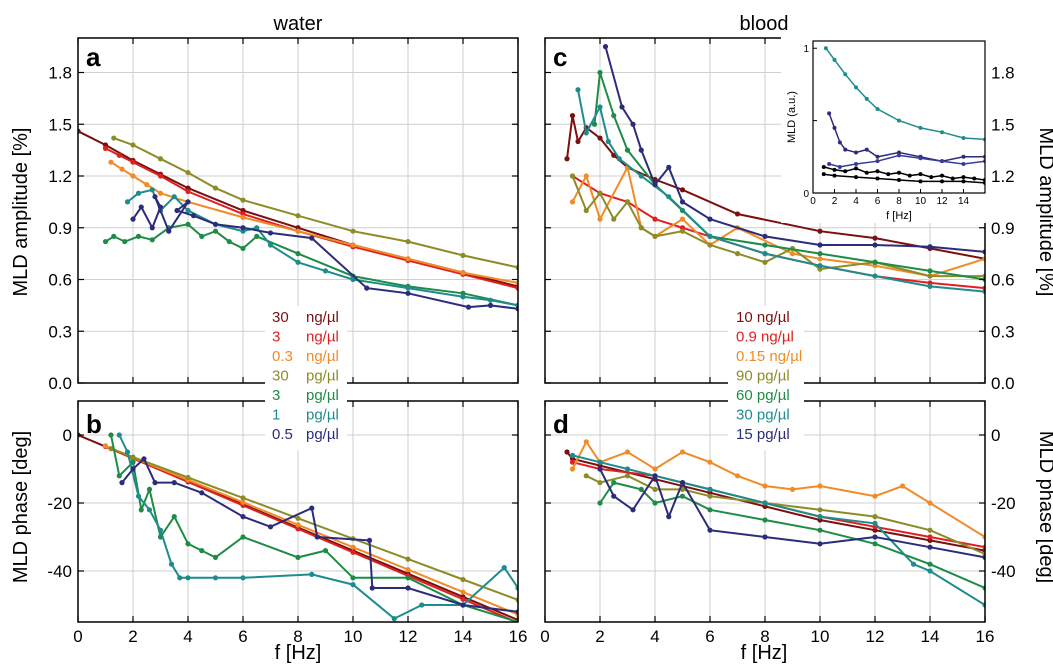  Describe the element at coordinates (1003, 176) in the screenshot. I see `y-tick-label: 1.2` at that location.